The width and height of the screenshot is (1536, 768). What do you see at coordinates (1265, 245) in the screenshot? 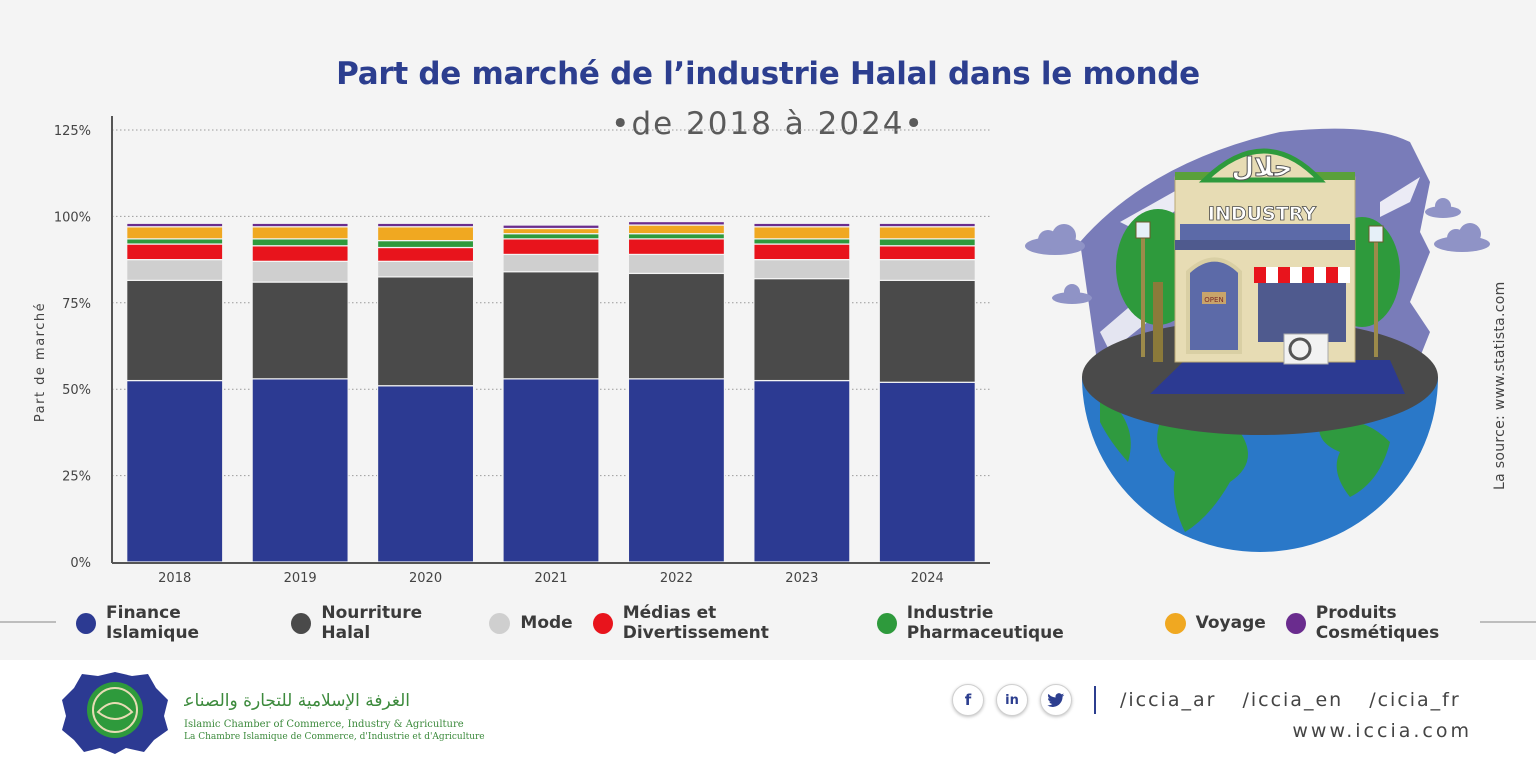
I see `shop-ledge` at bounding box center [1265, 245].